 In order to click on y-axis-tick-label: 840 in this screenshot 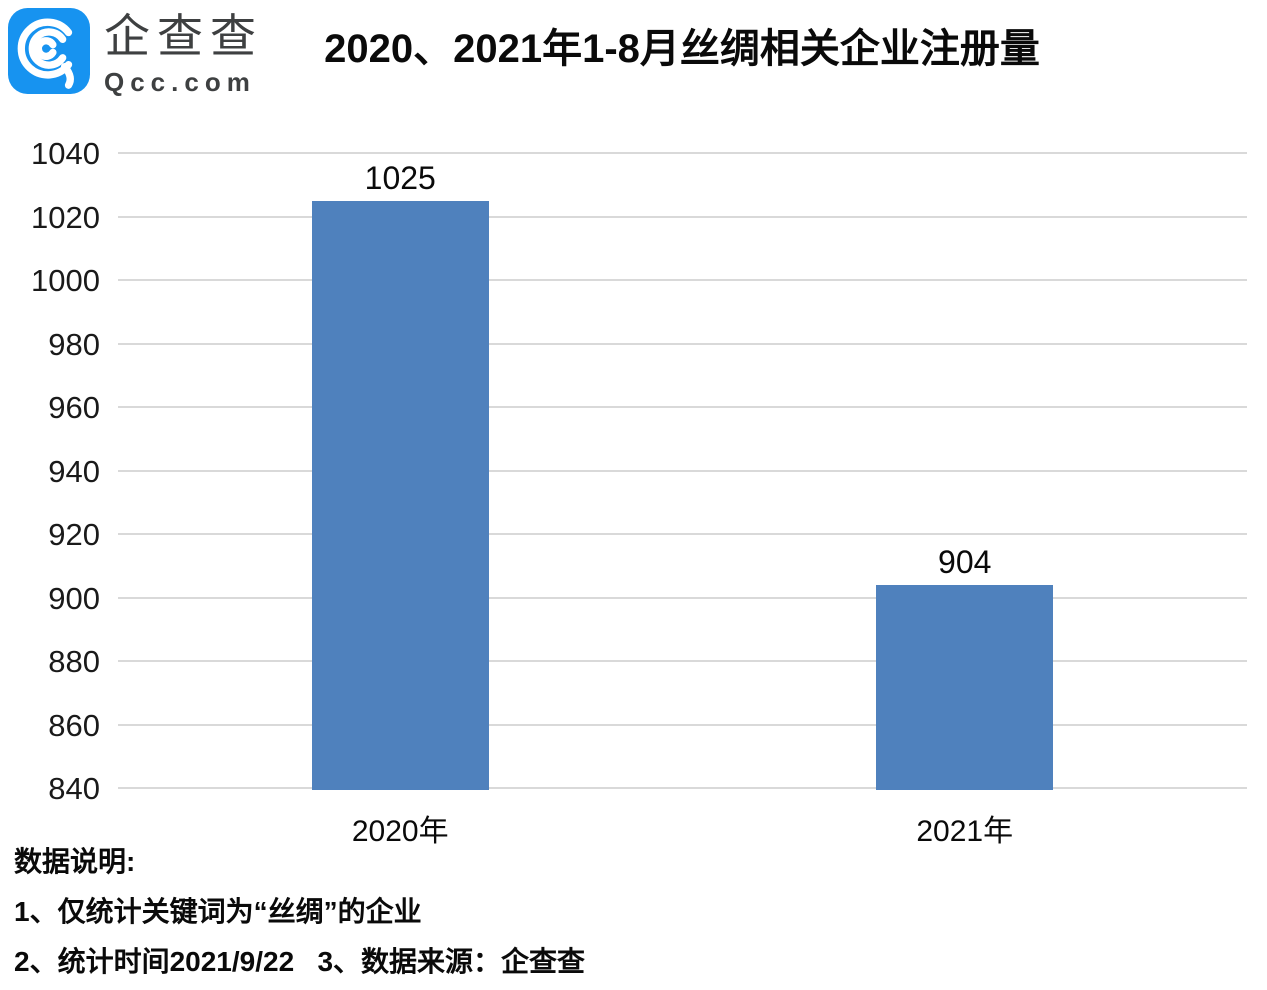, I will do `click(74, 788)`.